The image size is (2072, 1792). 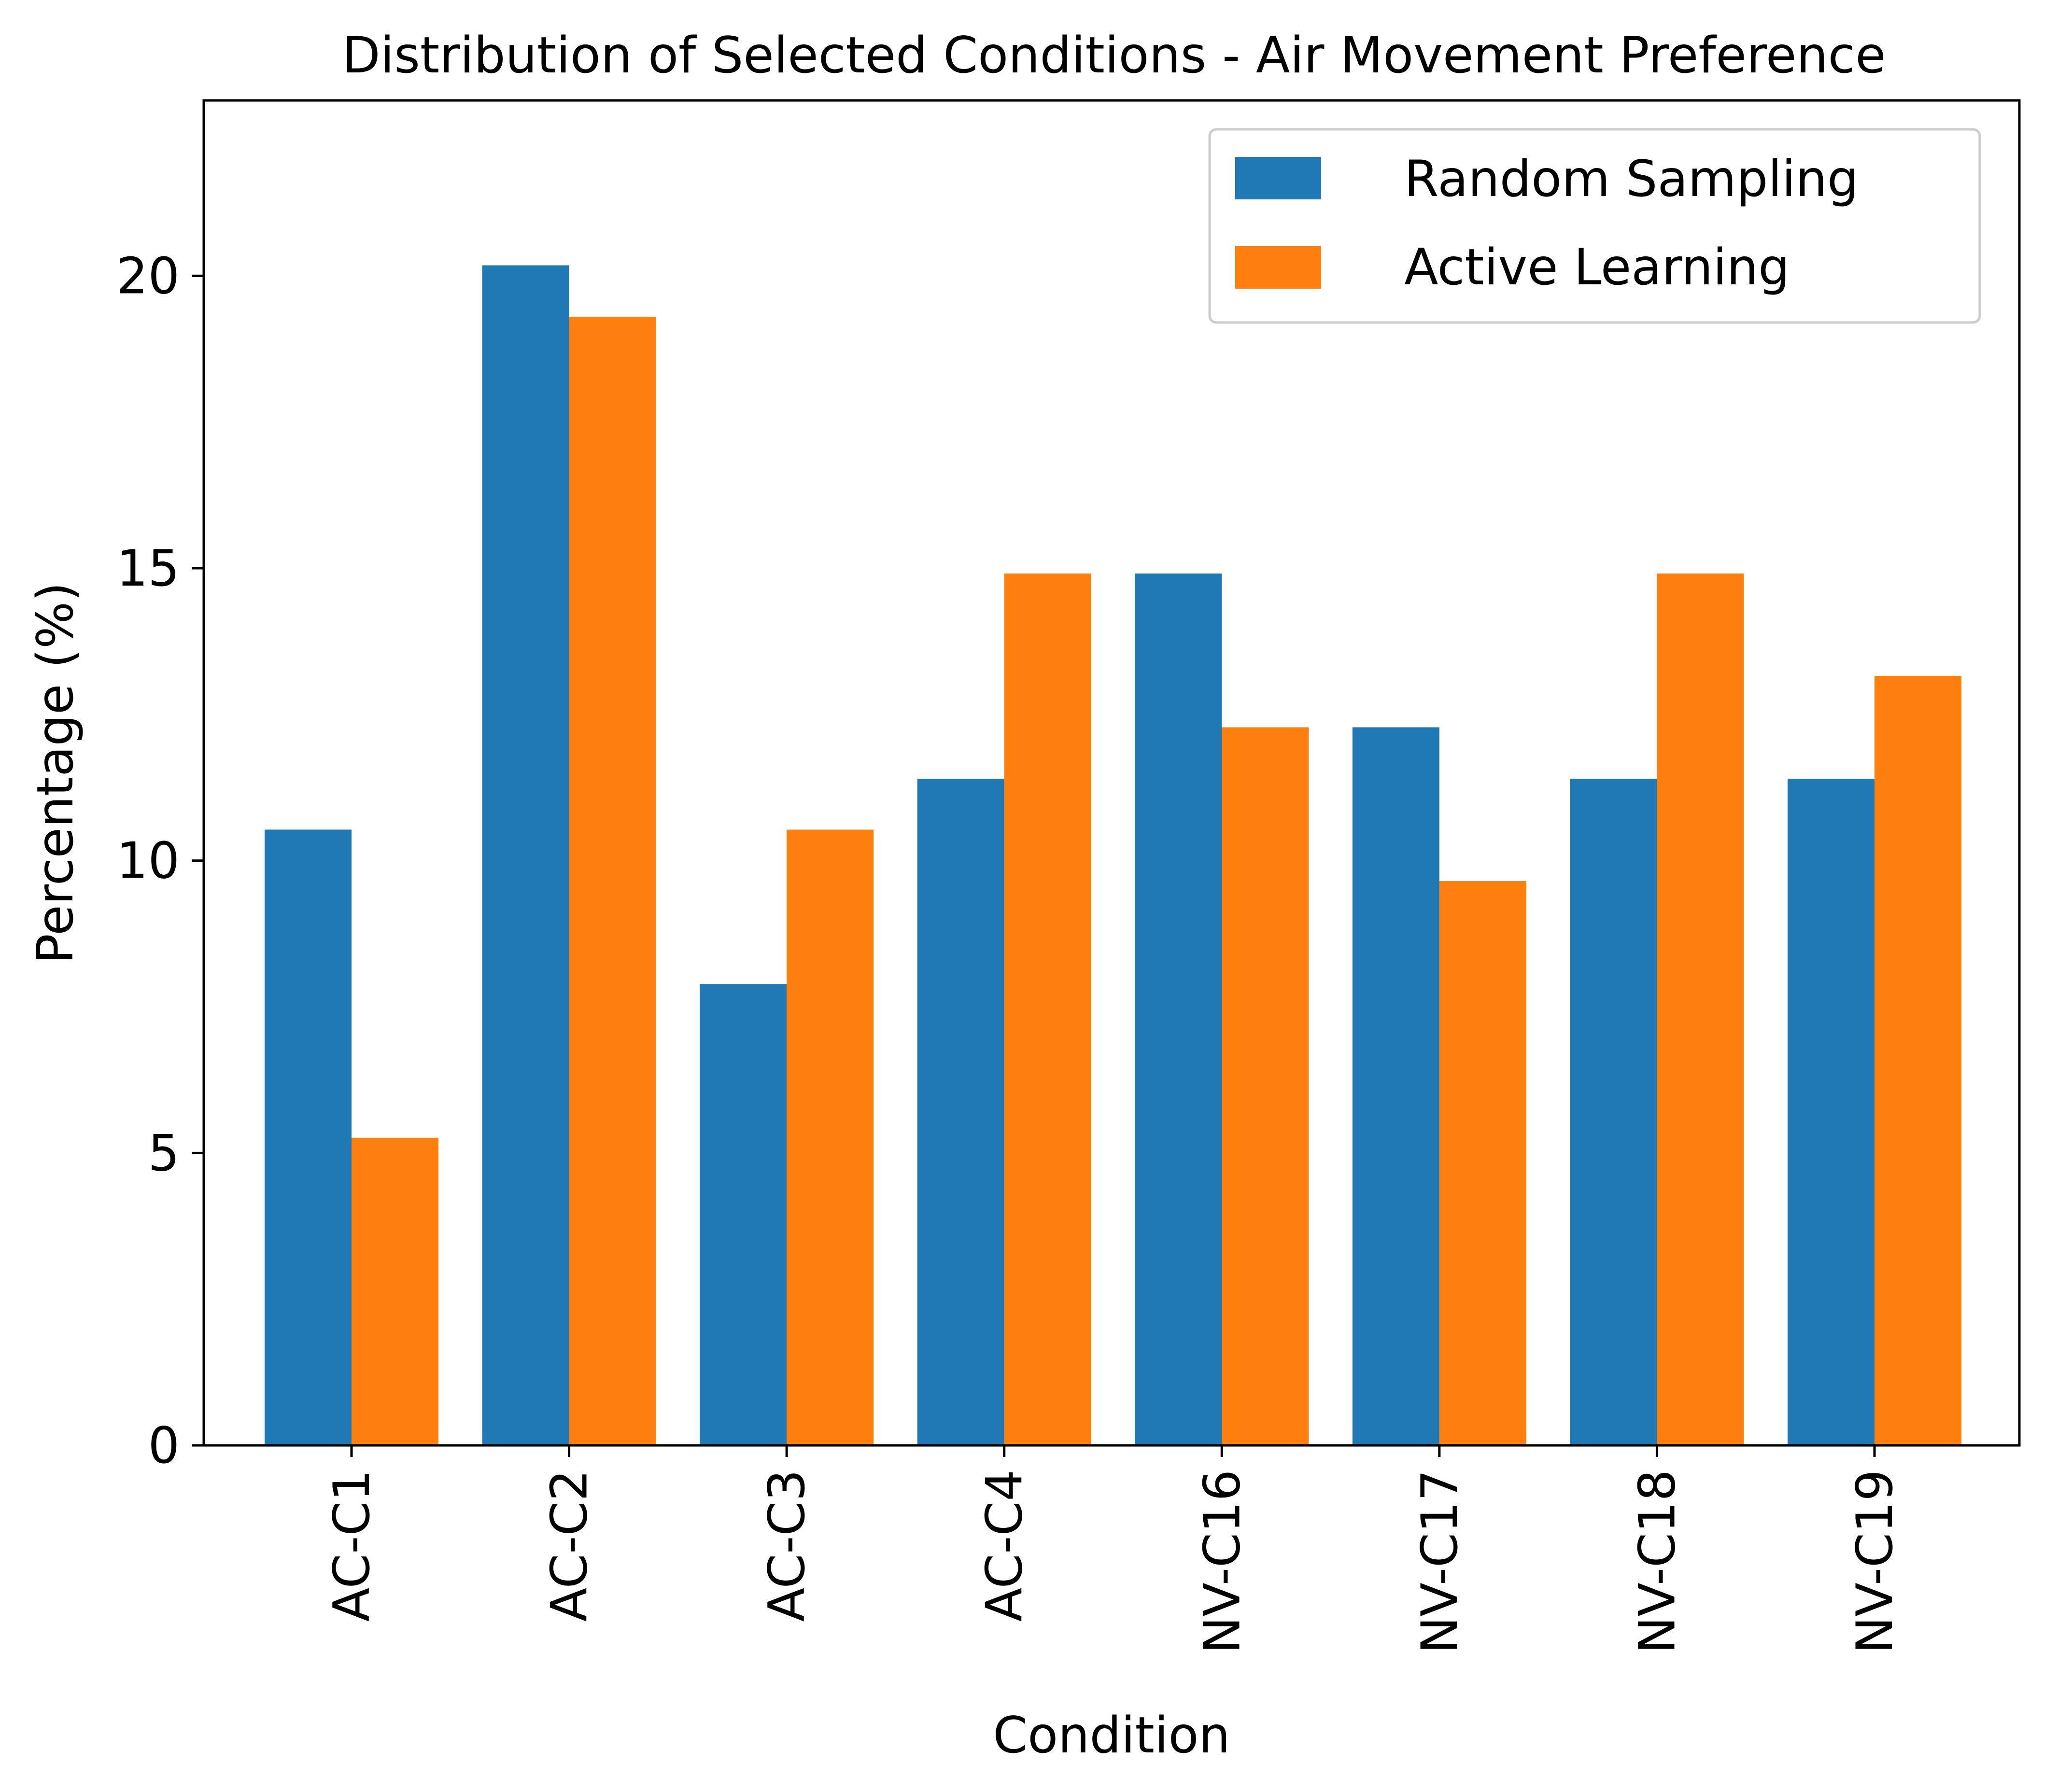 What do you see at coordinates (164, 1446) in the screenshot?
I see `y-tick-label: 0` at bounding box center [164, 1446].